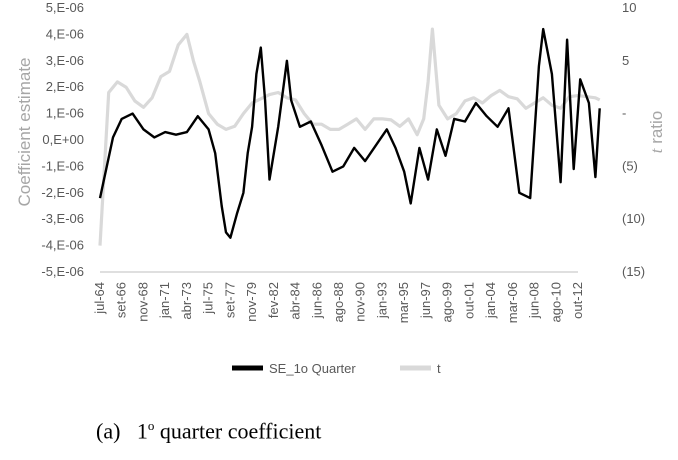 The height and width of the screenshot is (460, 678). I want to click on x-tick-label: ago-88, so click(338, 302).